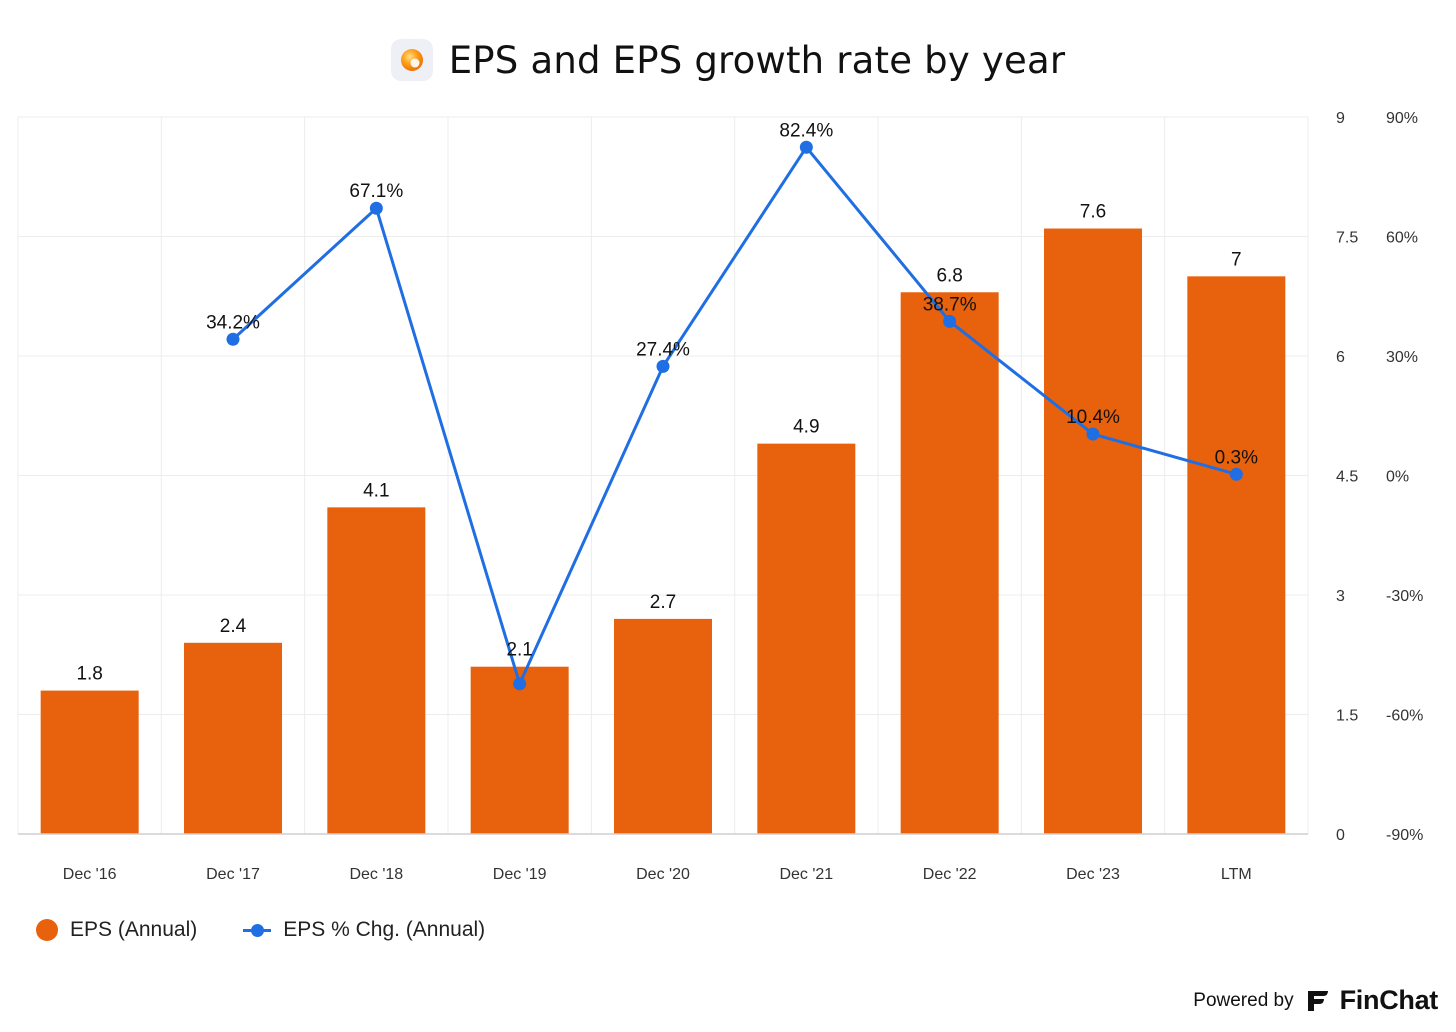 This screenshot has width=1456, height=1032. What do you see at coordinates (806, 130) in the screenshot?
I see `growth-point-label: 82.4%` at bounding box center [806, 130].